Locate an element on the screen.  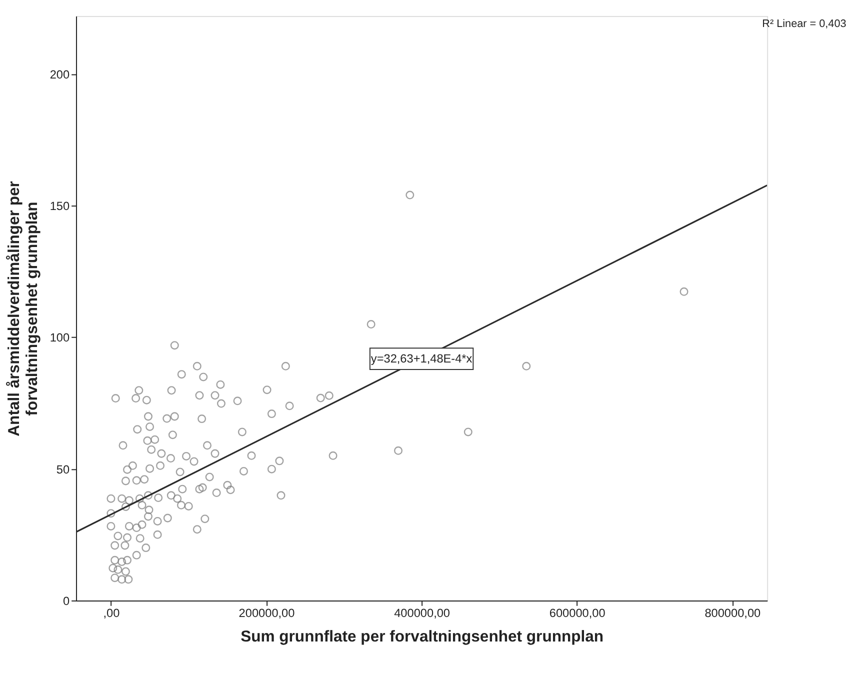
x-tick-label: 200000,00 is located at coordinates (267, 613).